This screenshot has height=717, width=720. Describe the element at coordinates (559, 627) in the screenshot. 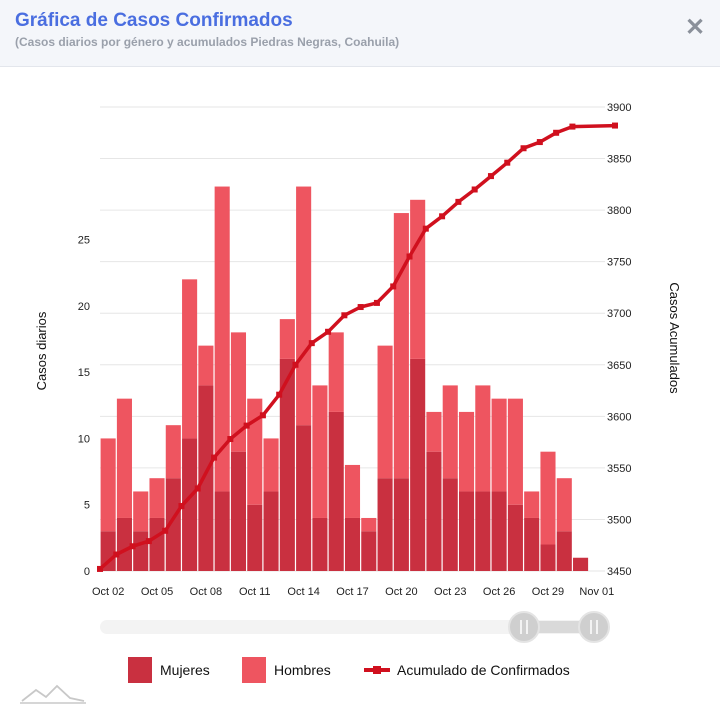

I see `navigator-selected-range` at that location.